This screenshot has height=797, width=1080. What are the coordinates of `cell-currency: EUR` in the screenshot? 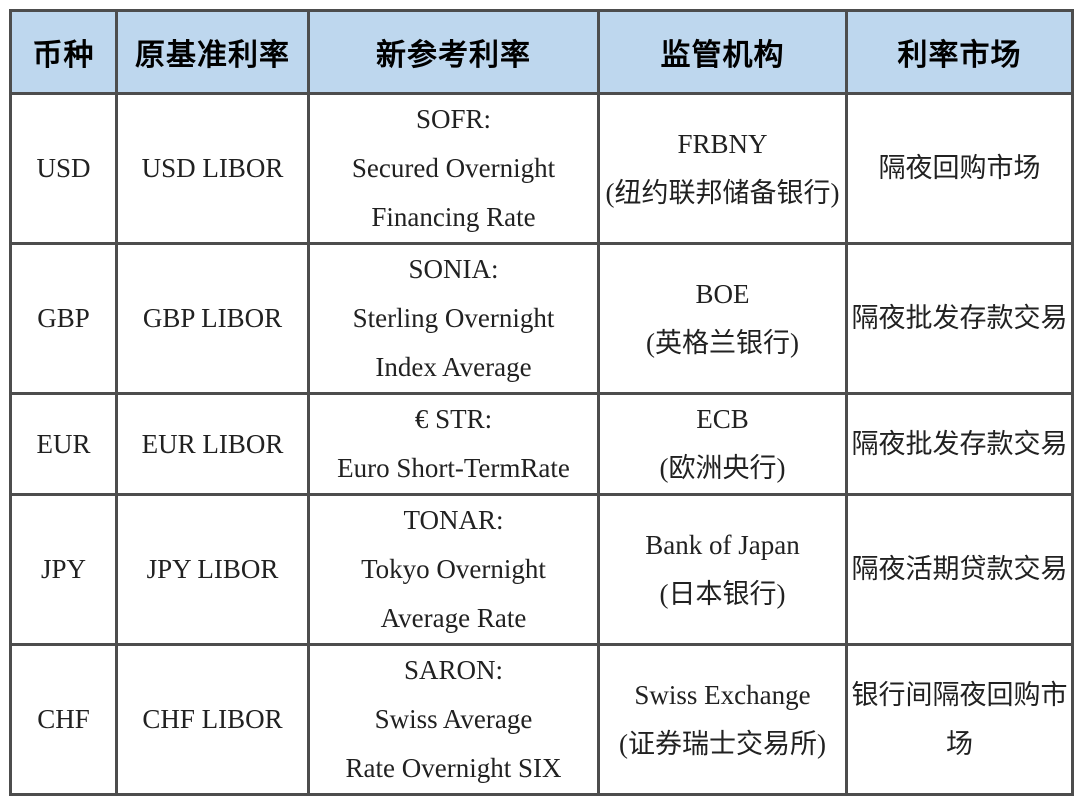 It's located at (63, 444).